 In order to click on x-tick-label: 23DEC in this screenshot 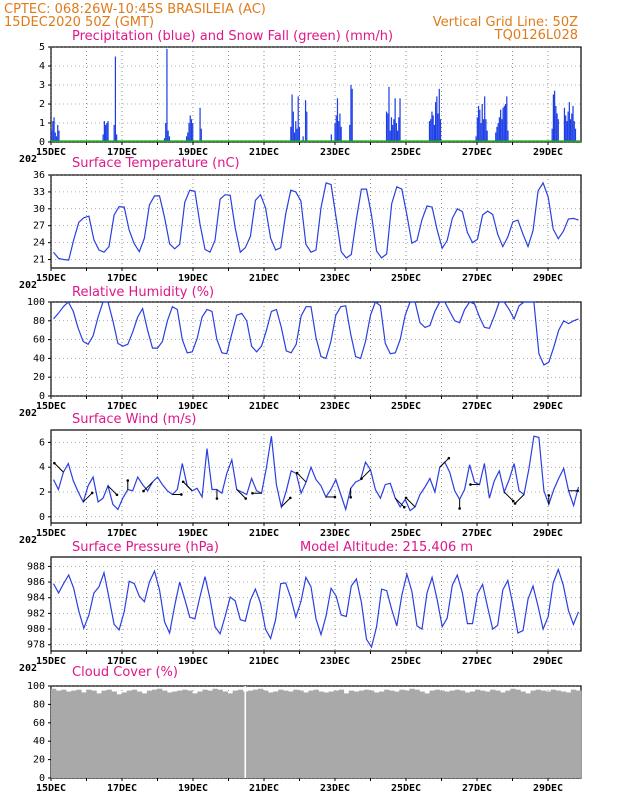, I will do `click(335, 533)`.